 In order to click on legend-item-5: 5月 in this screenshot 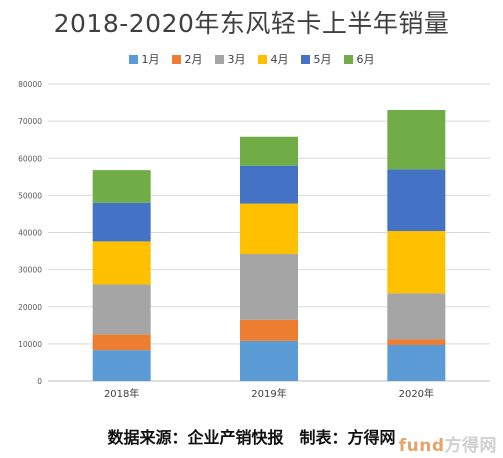, I will do `click(316, 59)`.